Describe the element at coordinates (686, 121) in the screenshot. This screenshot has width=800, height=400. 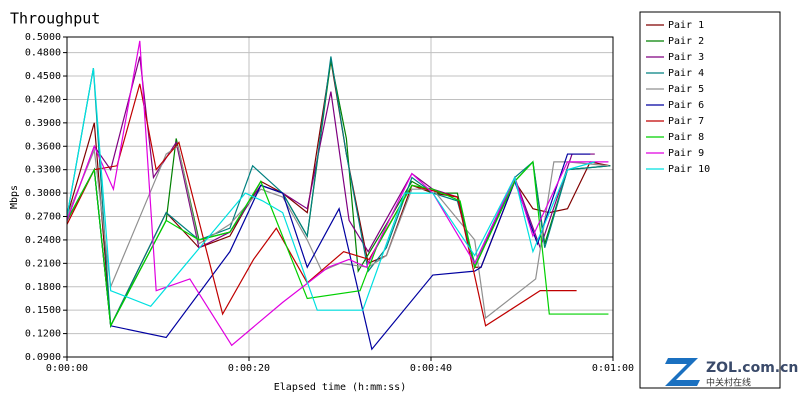
I see `legend-label: Pair 7` at that location.